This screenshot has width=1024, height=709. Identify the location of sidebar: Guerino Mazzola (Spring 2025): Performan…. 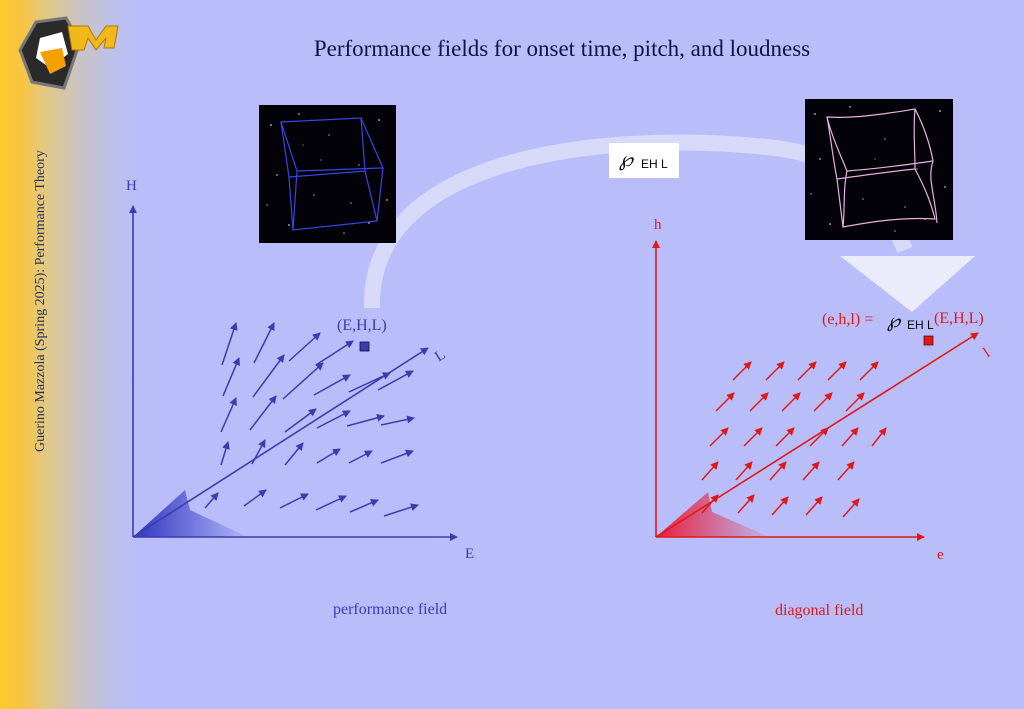
(70, 354).